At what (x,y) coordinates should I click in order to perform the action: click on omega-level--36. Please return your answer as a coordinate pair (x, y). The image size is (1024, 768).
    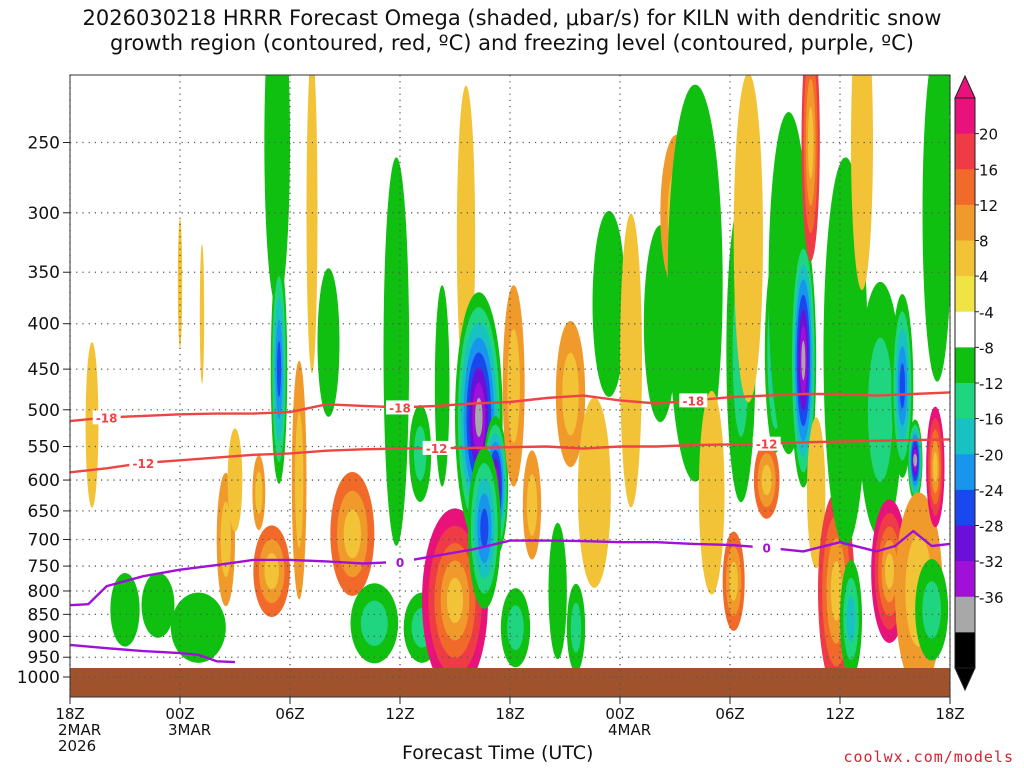
    Looking at the image, I should click on (479, 417).